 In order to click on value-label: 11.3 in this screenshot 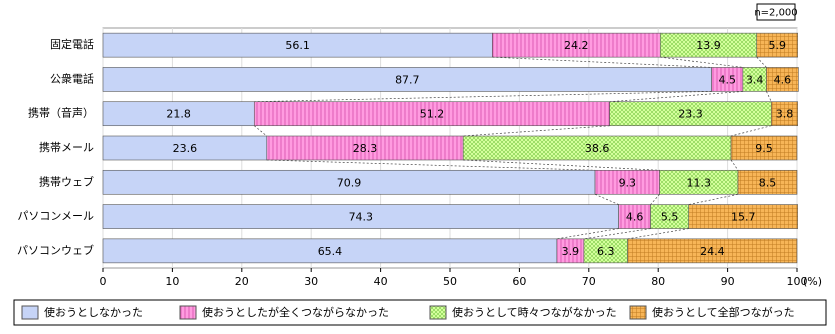, I will do `click(699, 182)`.